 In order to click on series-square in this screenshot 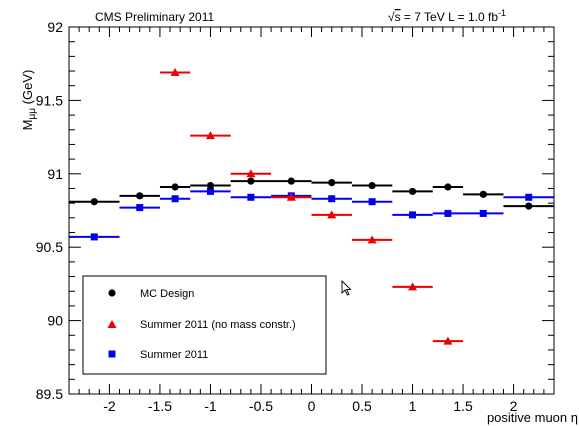, I will do `click(311, 214)`.